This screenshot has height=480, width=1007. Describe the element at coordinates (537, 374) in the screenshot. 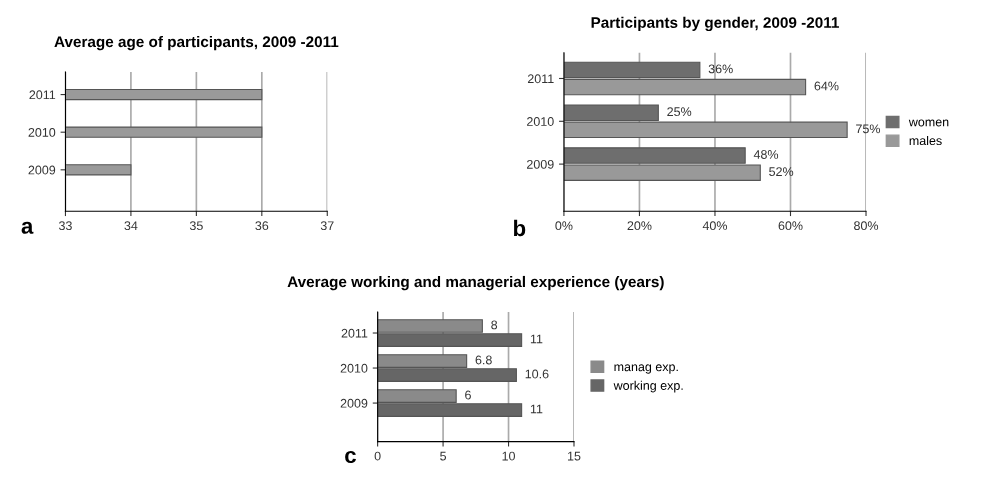

I see `data-label: 10.6` at that location.